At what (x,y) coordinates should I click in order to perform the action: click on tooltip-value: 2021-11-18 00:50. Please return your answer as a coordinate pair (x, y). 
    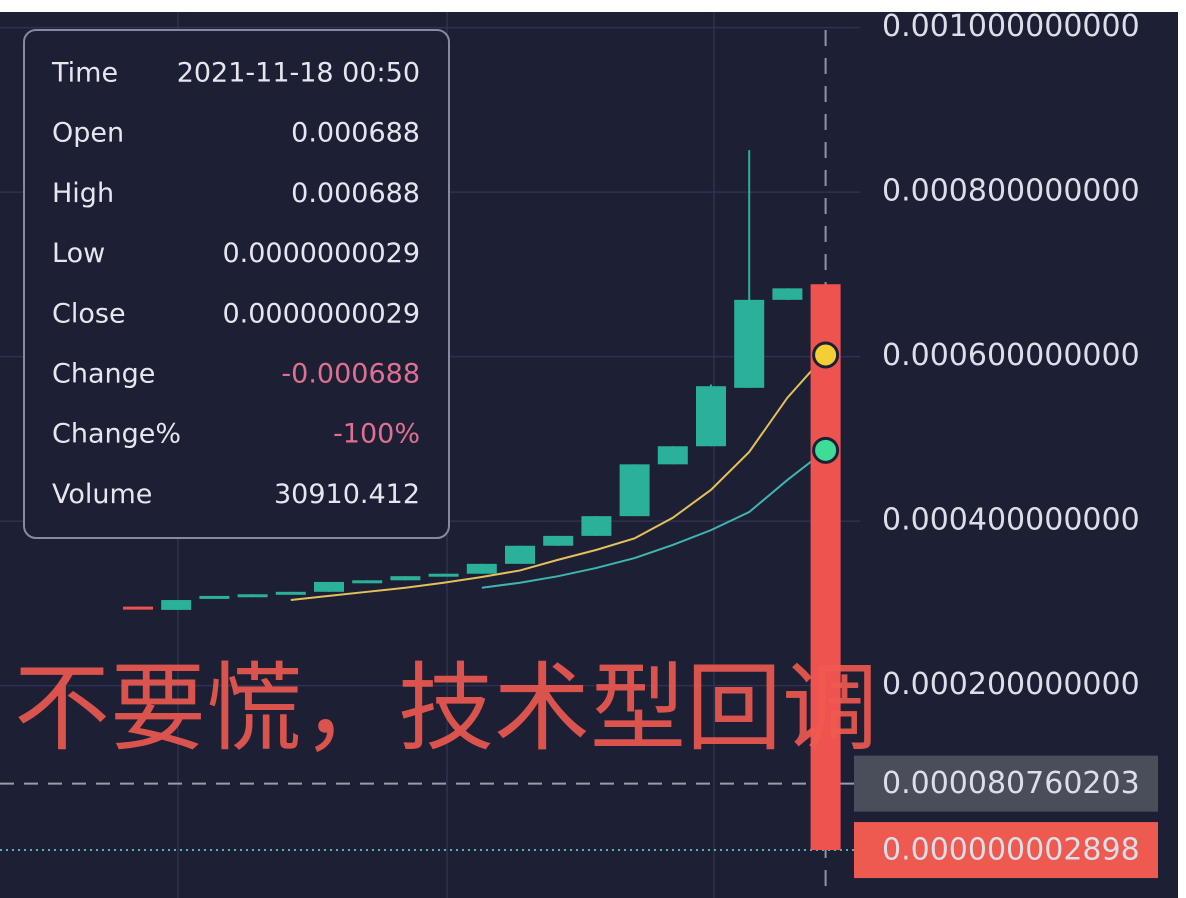
    Looking at the image, I should click on (298, 73).